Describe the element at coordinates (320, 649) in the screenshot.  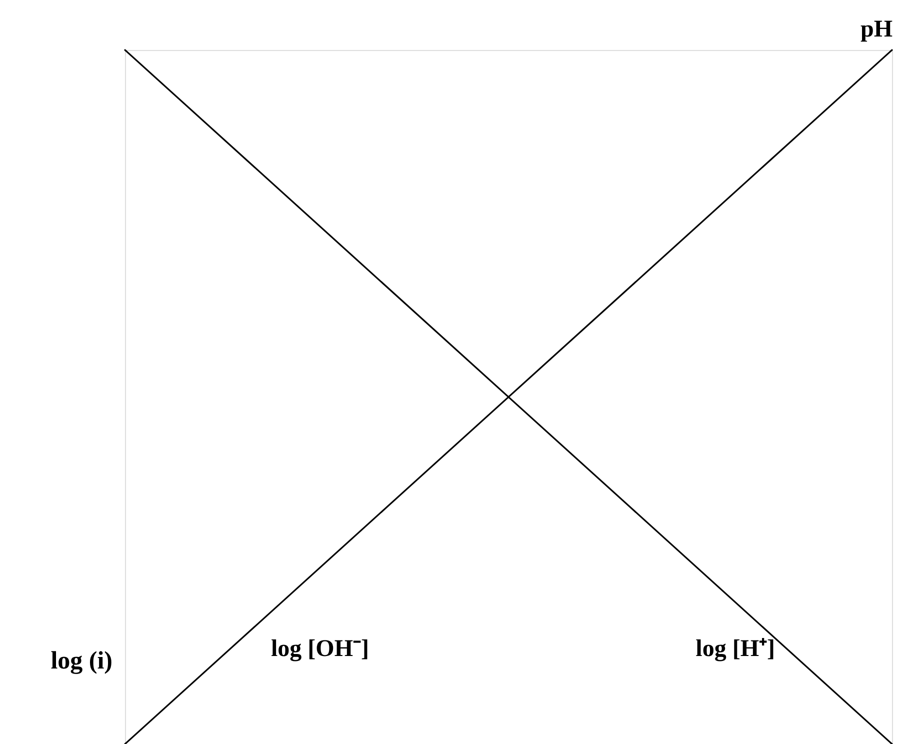
I see `series-label: log [OH⁻]` at that location.